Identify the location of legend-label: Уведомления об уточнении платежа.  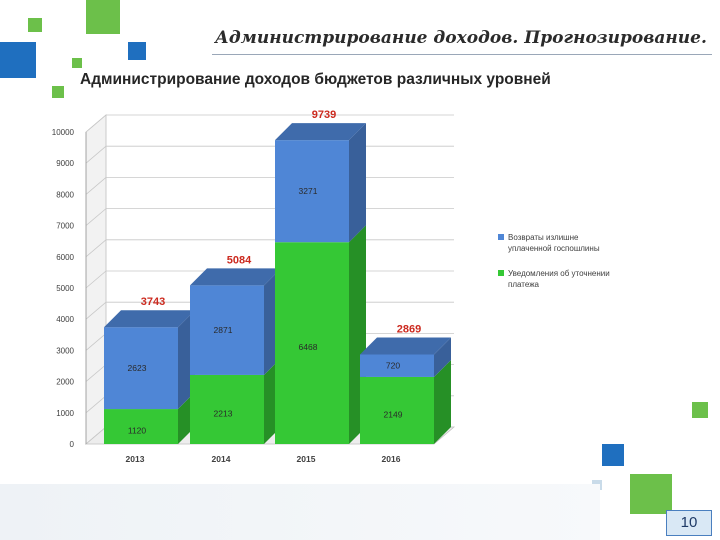
(559, 279).